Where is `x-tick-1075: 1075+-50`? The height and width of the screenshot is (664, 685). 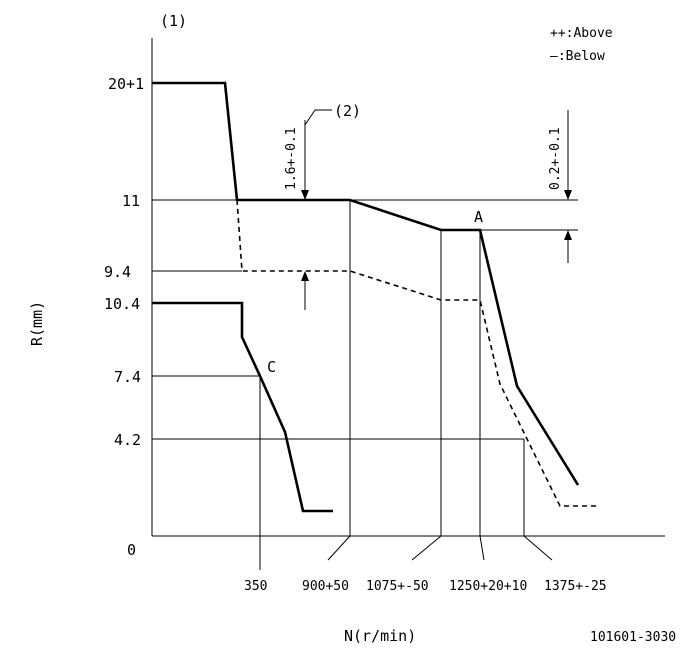
x-tick-1075: 1075+-50 is located at coordinates (397, 586).